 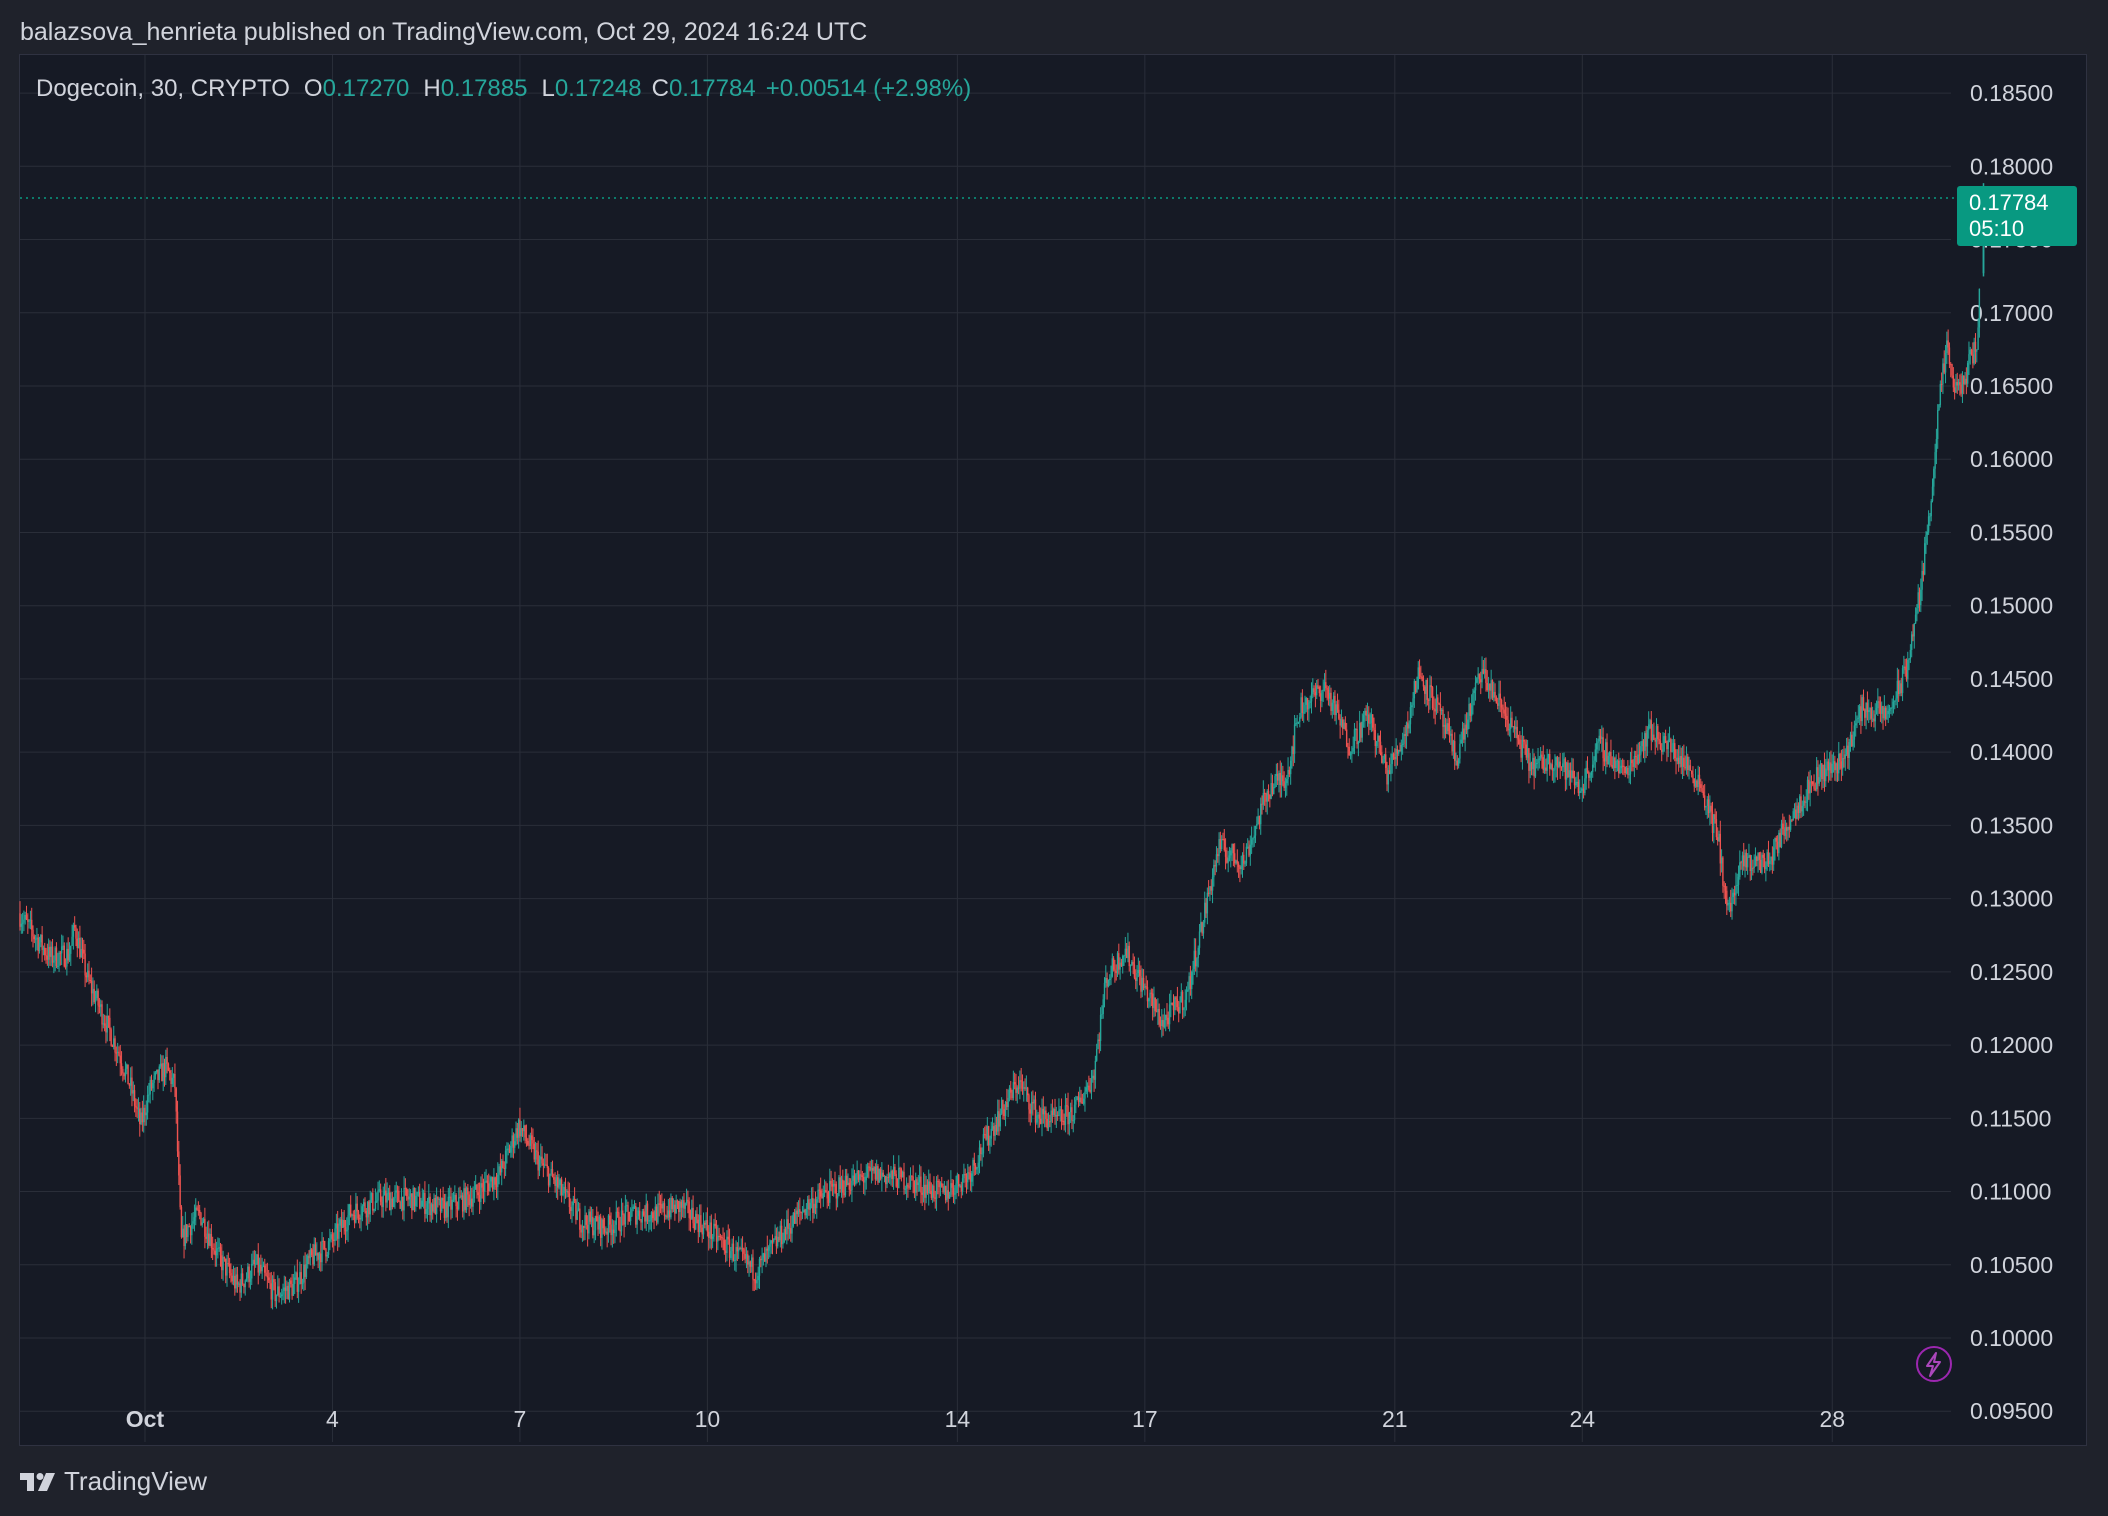 I want to click on lightning-icon, so click(x=1934, y=1364).